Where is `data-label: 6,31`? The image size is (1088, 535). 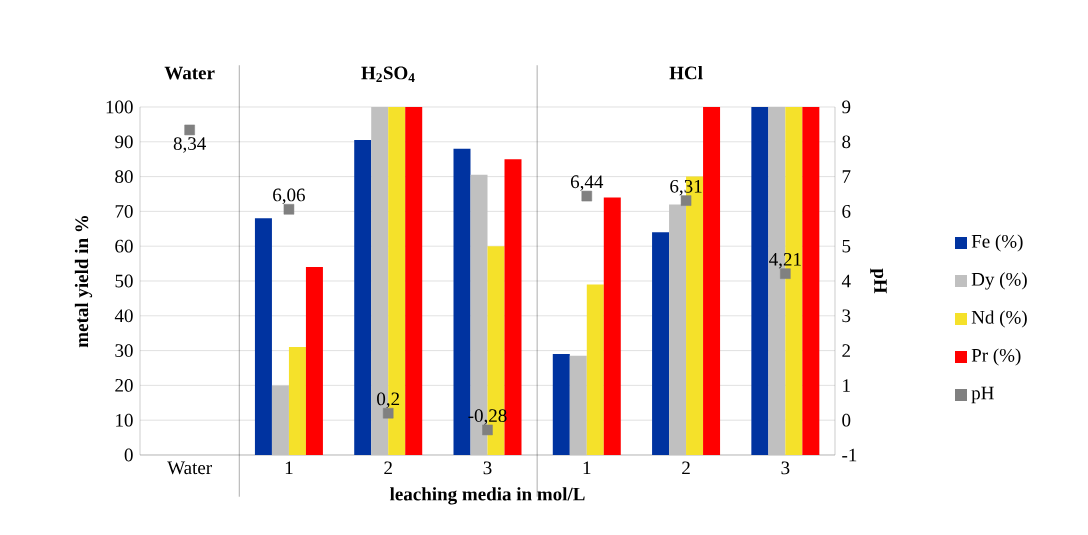 data-label: 6,31 is located at coordinates (686, 187).